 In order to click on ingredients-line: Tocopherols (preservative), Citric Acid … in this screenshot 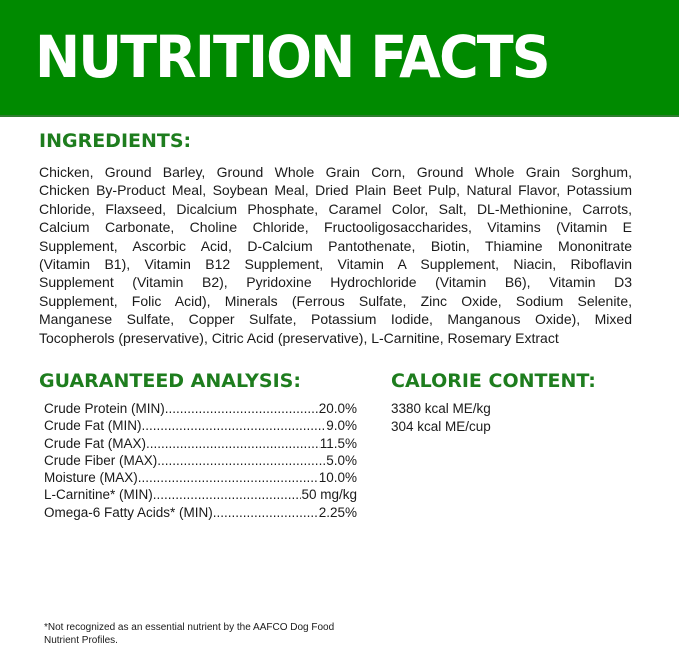, I will do `click(299, 337)`.